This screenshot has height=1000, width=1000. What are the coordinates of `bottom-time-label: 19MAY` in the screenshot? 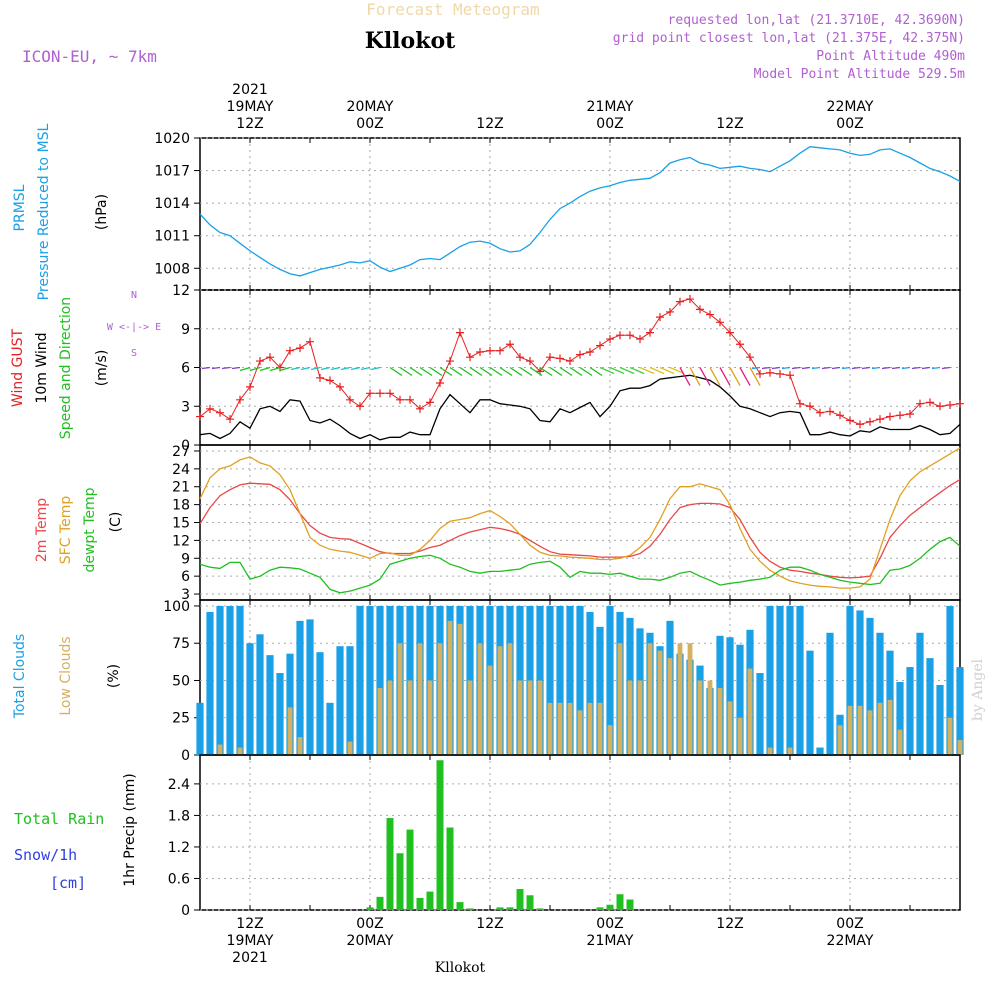 It's located at (250, 941).